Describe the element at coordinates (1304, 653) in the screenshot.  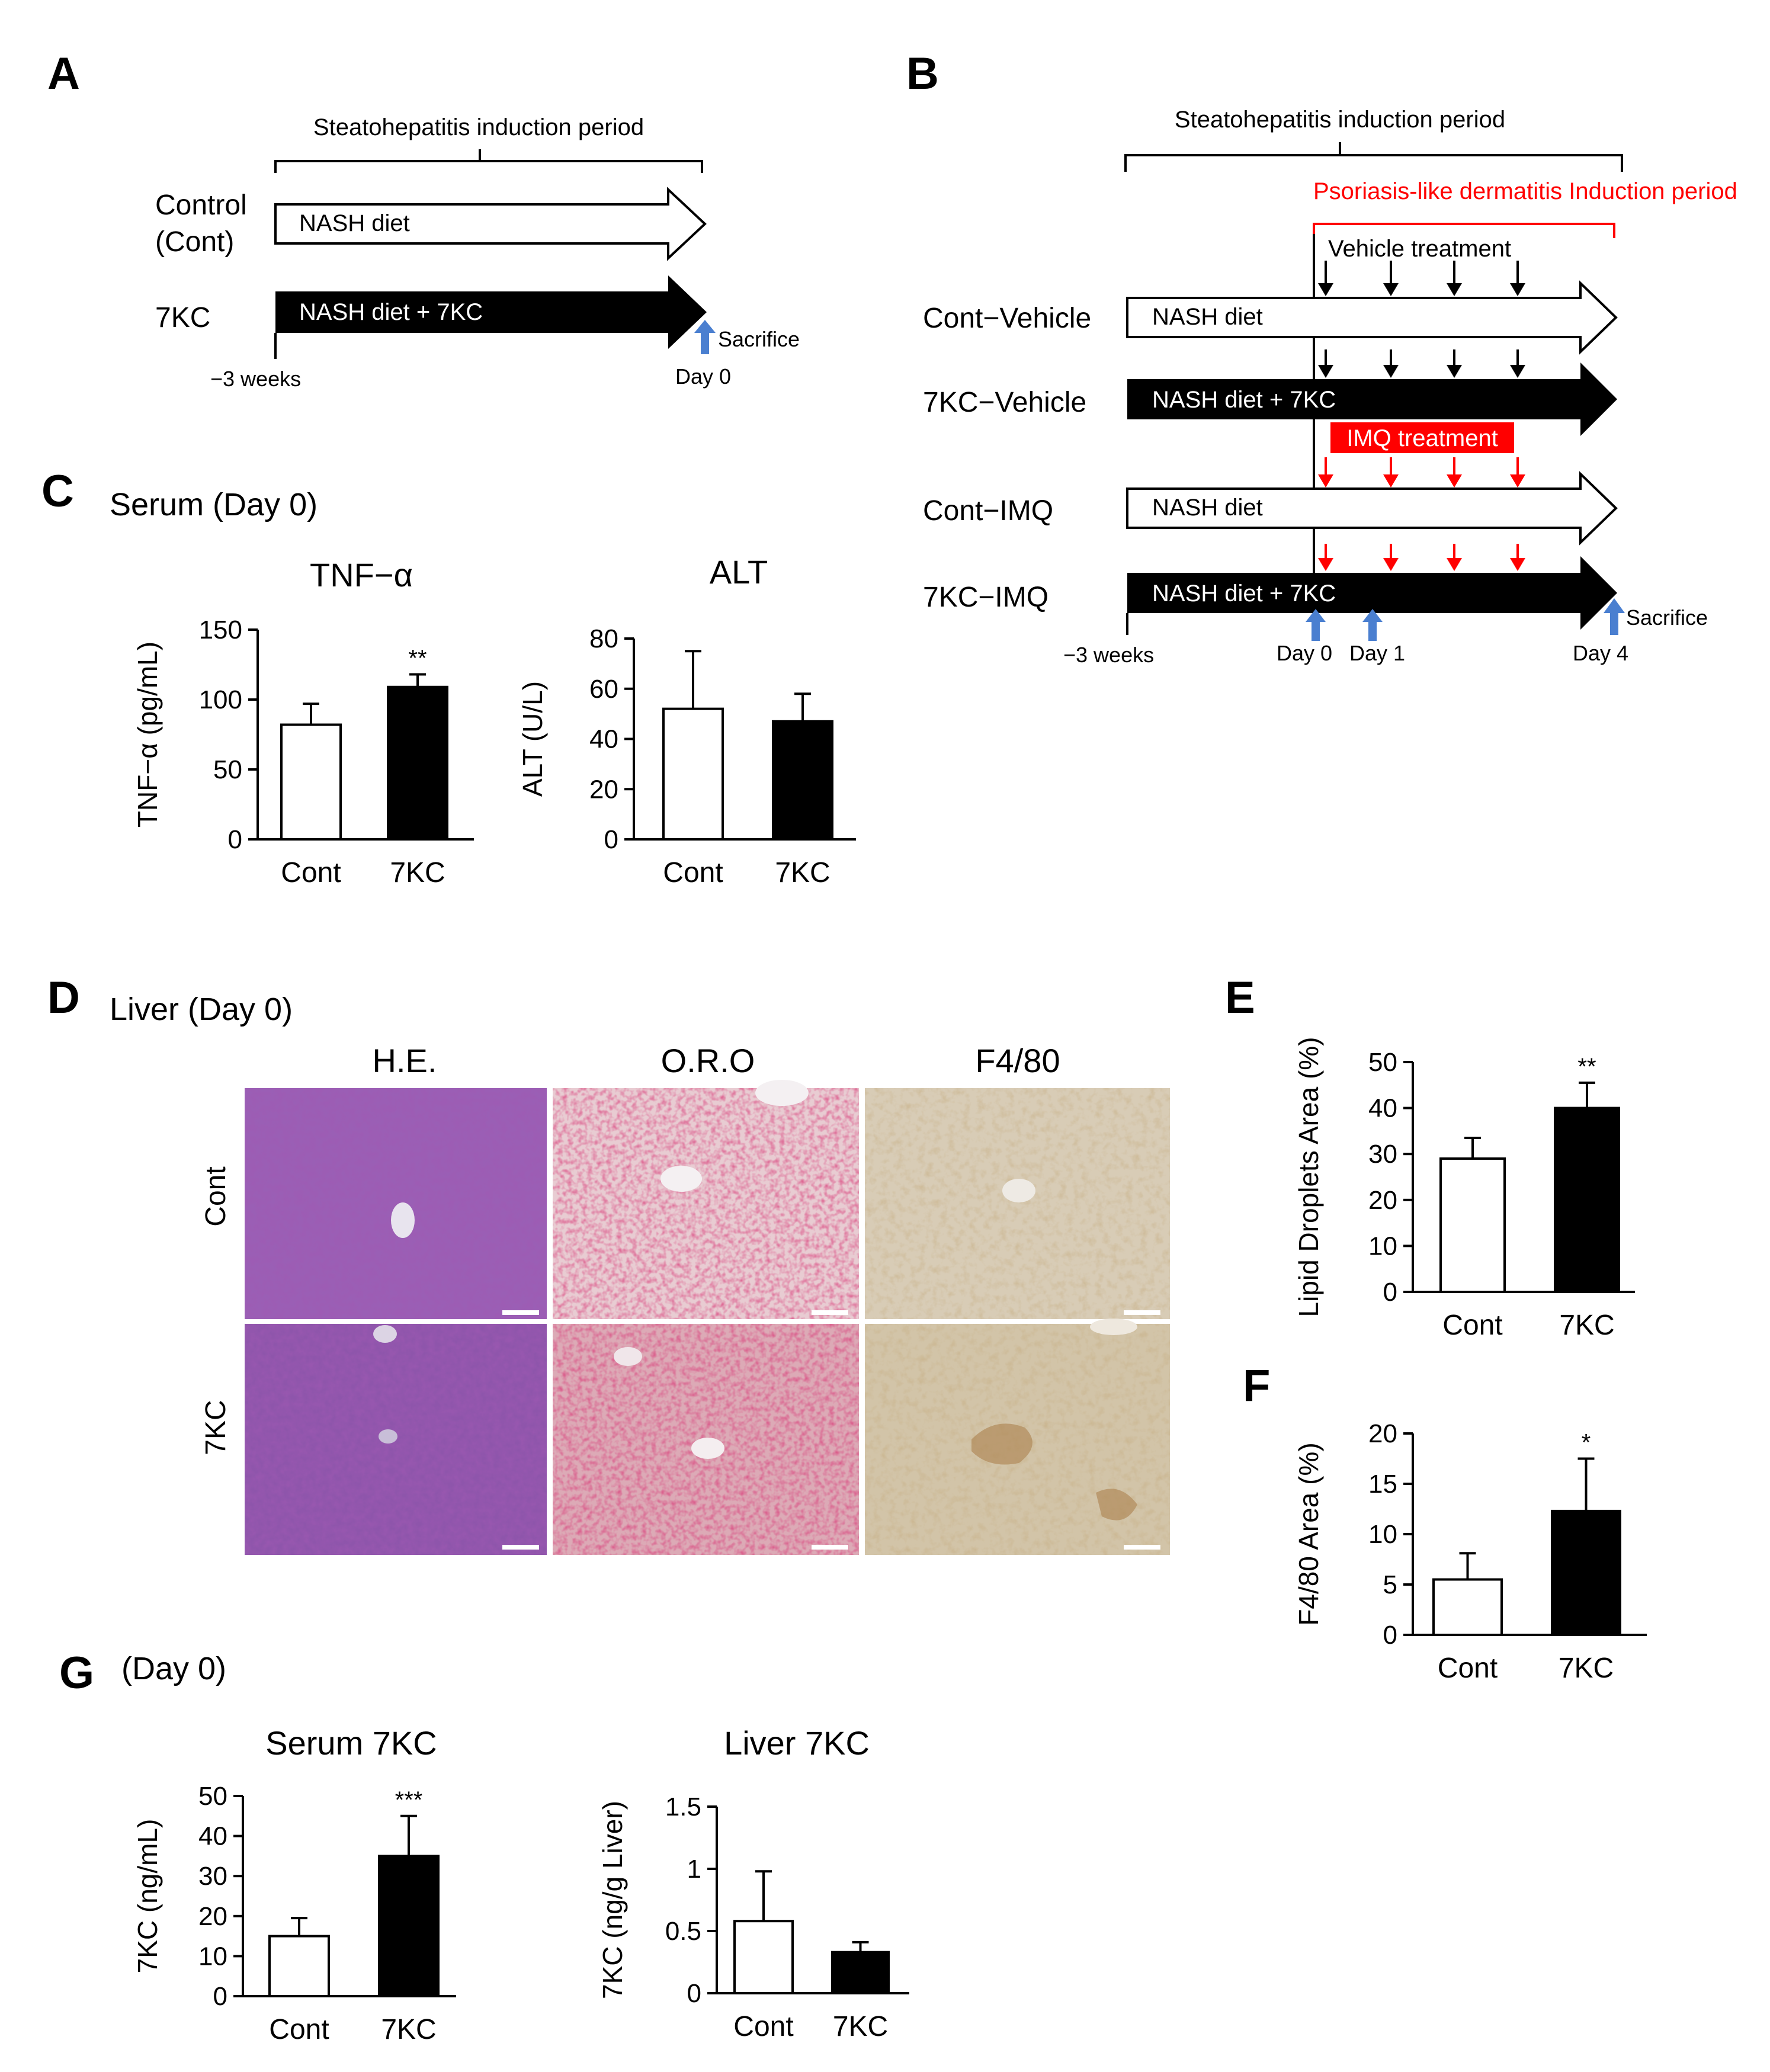
I see `day0-label-b: Day 0` at that location.